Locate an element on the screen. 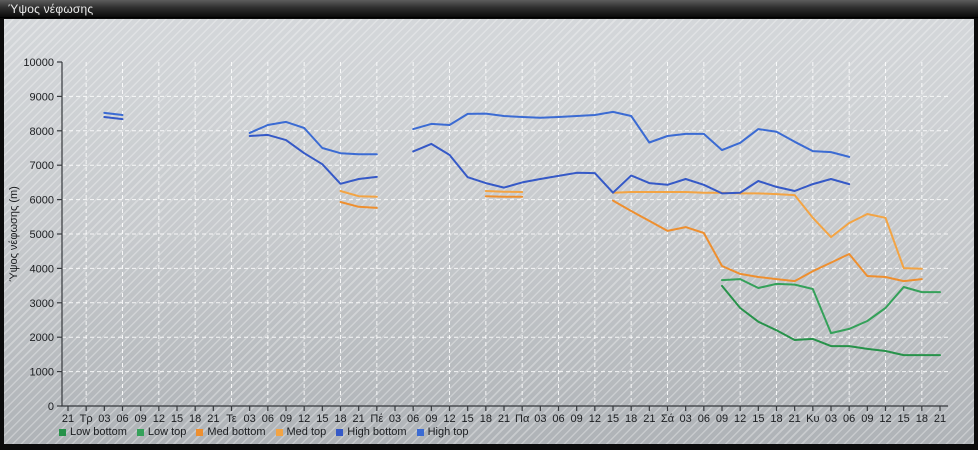  y-tick-label: 6000 is located at coordinates (42, 201).